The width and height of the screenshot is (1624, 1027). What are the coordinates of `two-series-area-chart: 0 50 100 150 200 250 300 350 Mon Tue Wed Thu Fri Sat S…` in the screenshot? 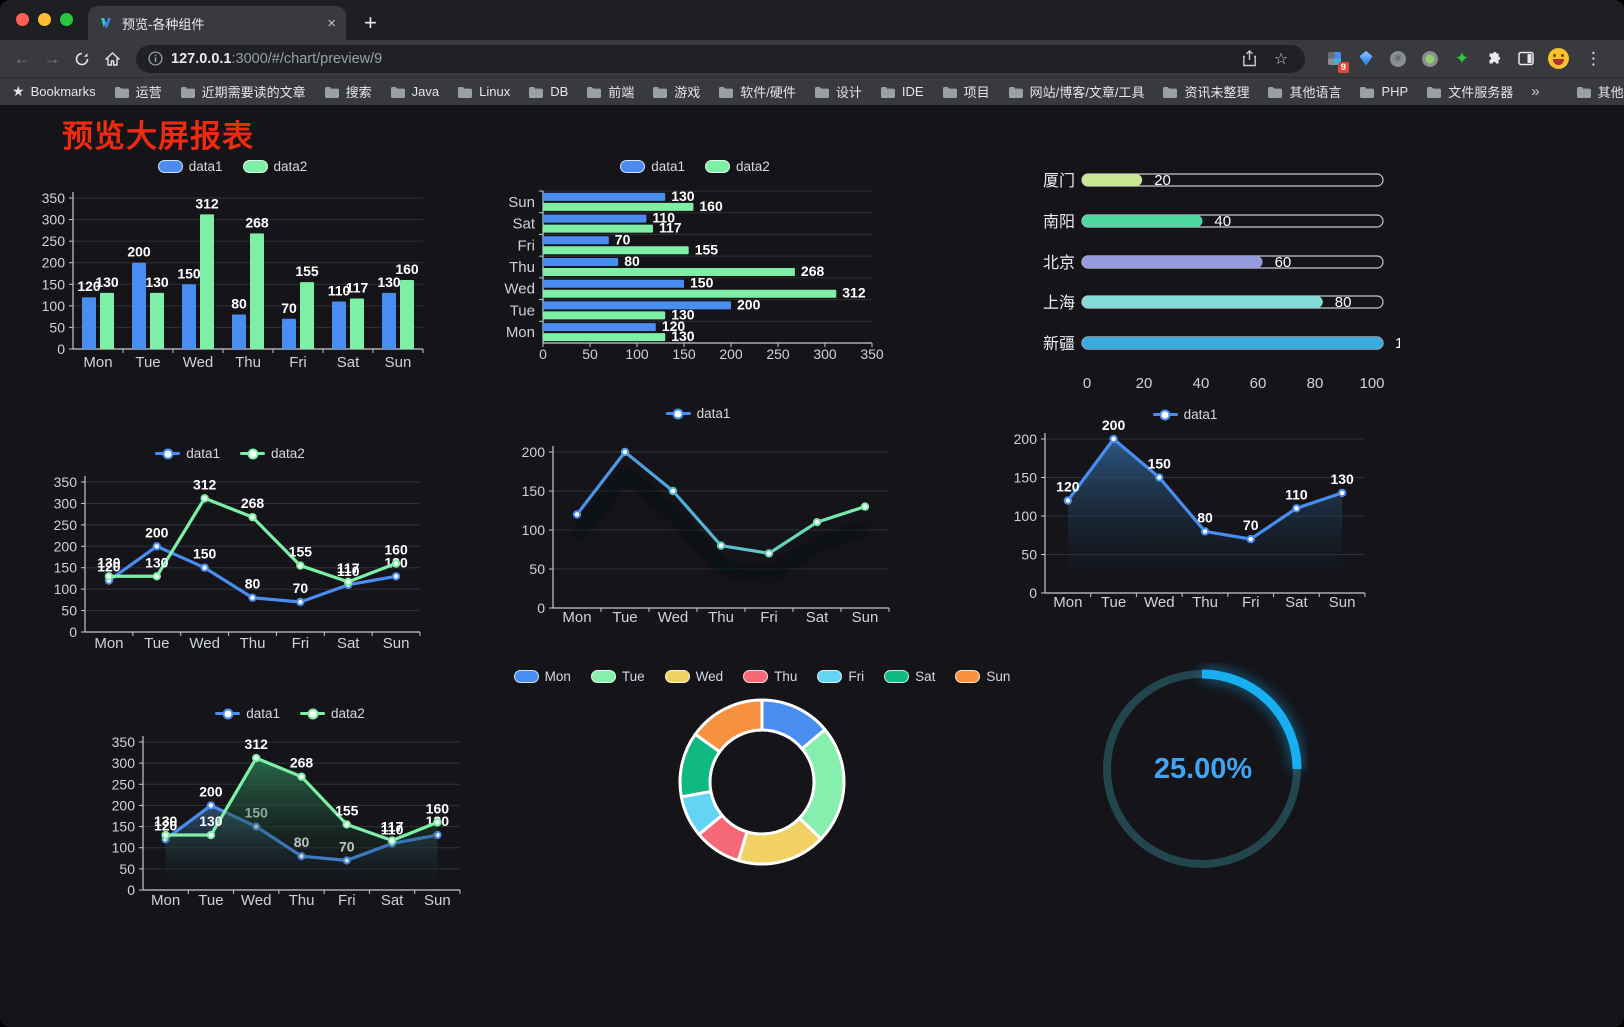 It's located at (290, 813).